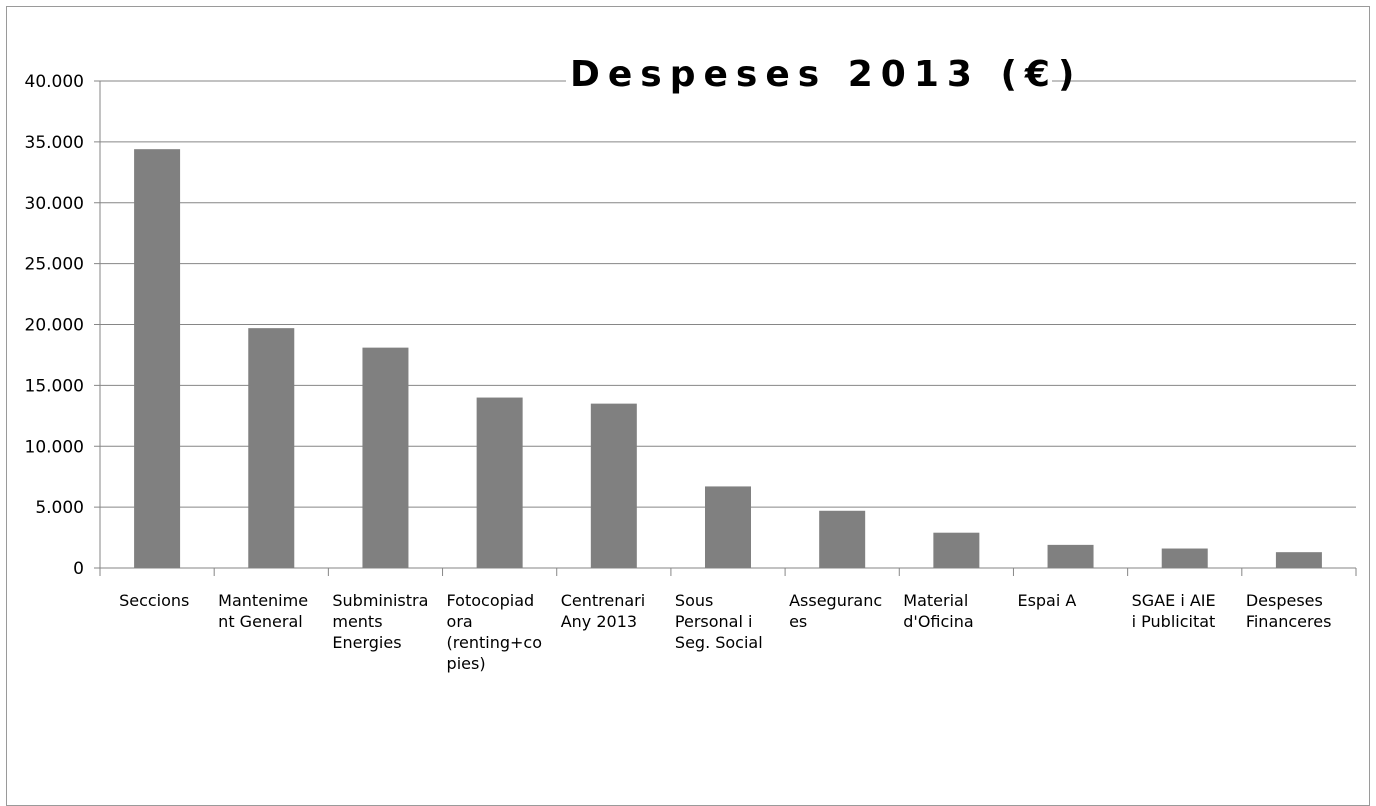 The width and height of the screenshot is (1376, 806). I want to click on x-category-label-line: SGAE i AIE, so click(1174, 600).